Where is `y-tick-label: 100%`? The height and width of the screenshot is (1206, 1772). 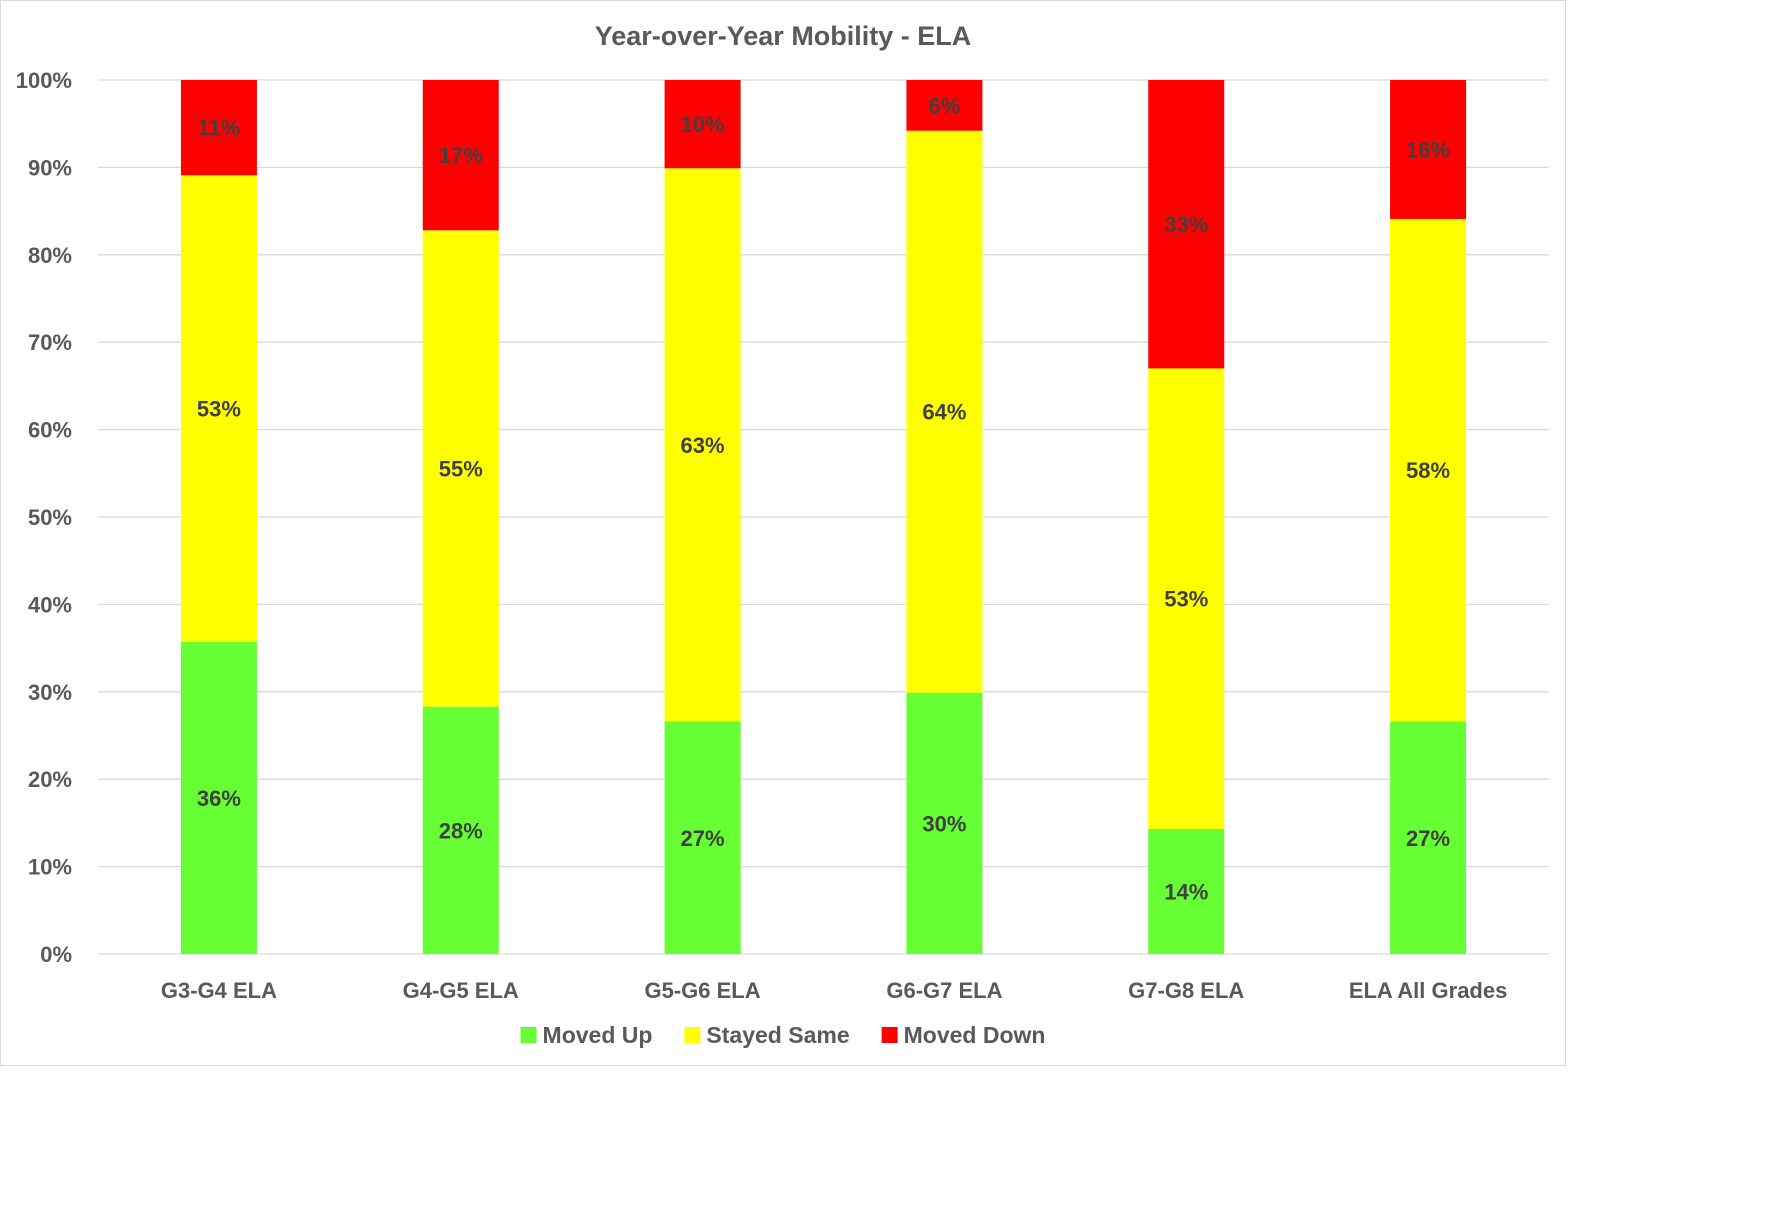
y-tick-label: 100% is located at coordinates (44, 80).